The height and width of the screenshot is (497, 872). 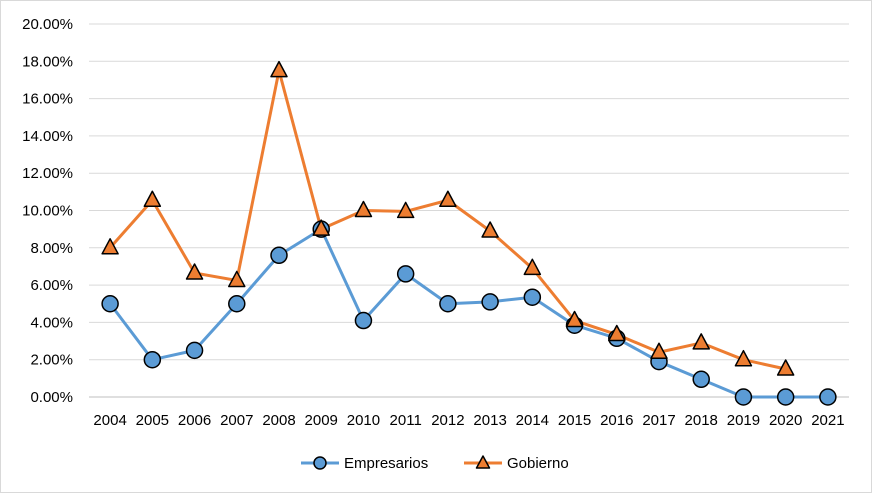 What do you see at coordinates (386, 463) in the screenshot?
I see `legend-label: Empresarios` at bounding box center [386, 463].